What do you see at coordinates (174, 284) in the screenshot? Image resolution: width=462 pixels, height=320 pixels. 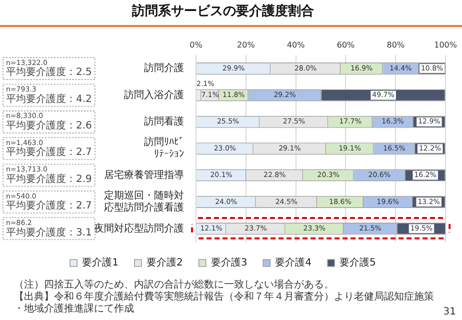 I see `text: （注）四捨五入等のため、内訳の合計が総数に一致しない場合がある。` at bounding box center [174, 284].